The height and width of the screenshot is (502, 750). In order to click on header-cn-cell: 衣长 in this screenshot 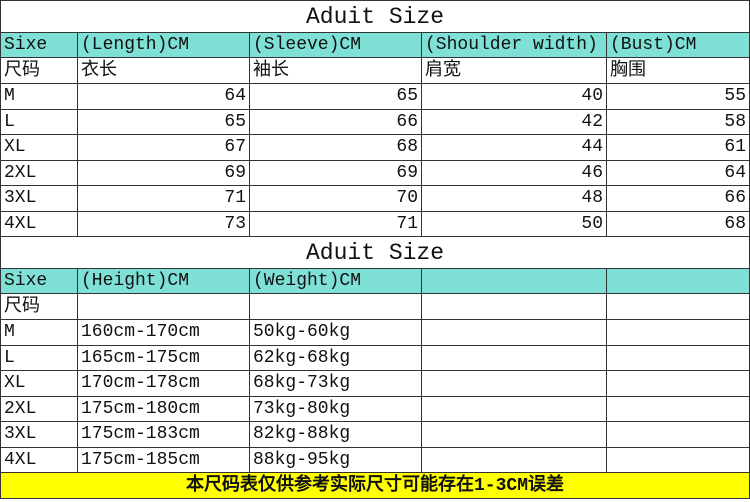, I will do `click(163, 70)`.